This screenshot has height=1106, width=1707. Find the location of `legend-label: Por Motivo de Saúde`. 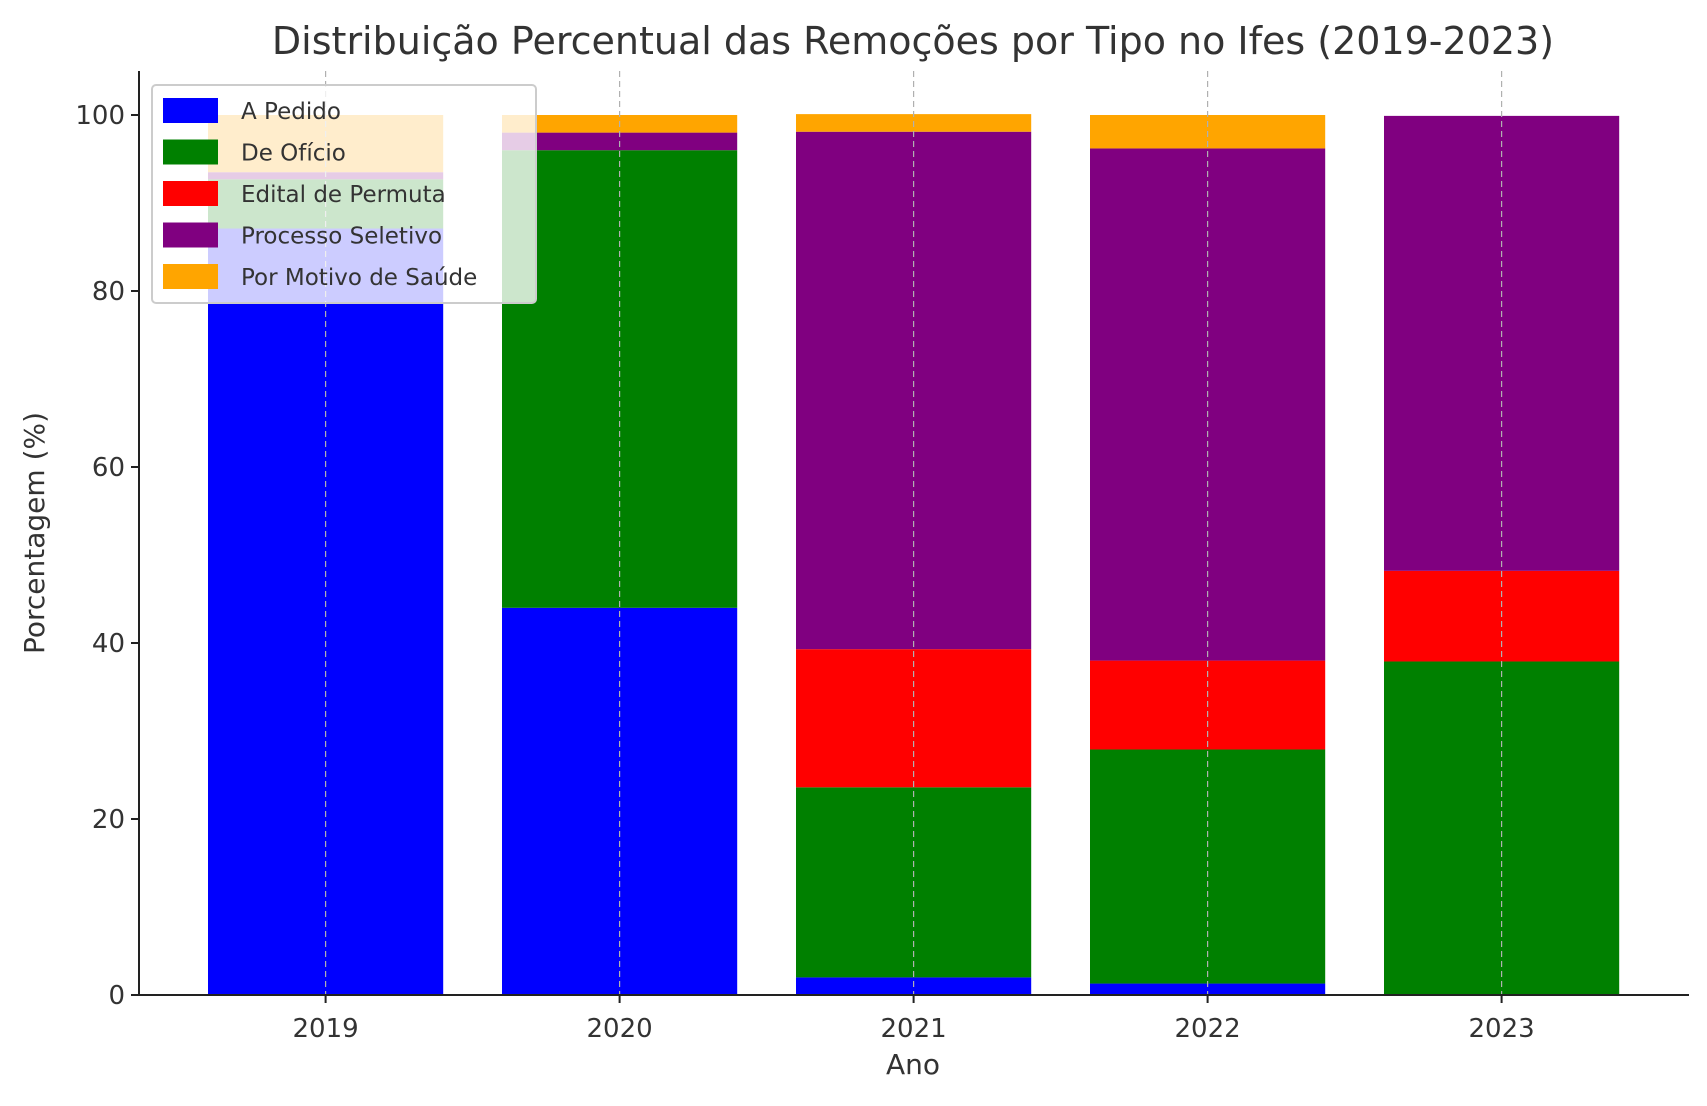

legend-label: Por Motivo de Saúde is located at coordinates (359, 278).